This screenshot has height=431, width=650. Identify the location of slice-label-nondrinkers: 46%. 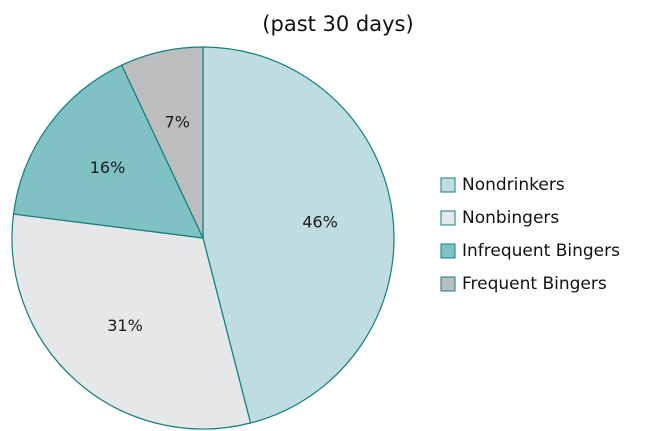
(320, 222).